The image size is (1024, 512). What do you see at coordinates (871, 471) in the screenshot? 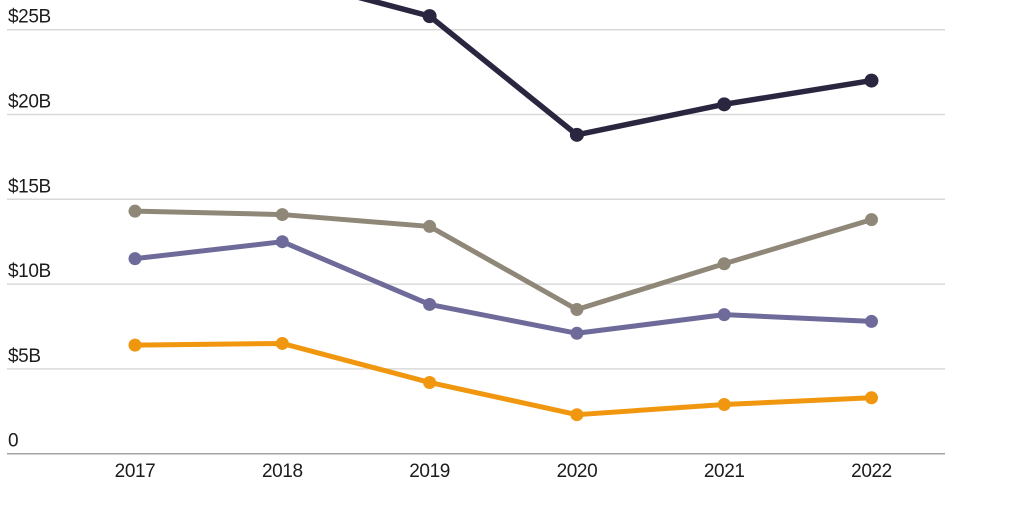
I see `x-axis-tick-label: 2022` at bounding box center [871, 471].